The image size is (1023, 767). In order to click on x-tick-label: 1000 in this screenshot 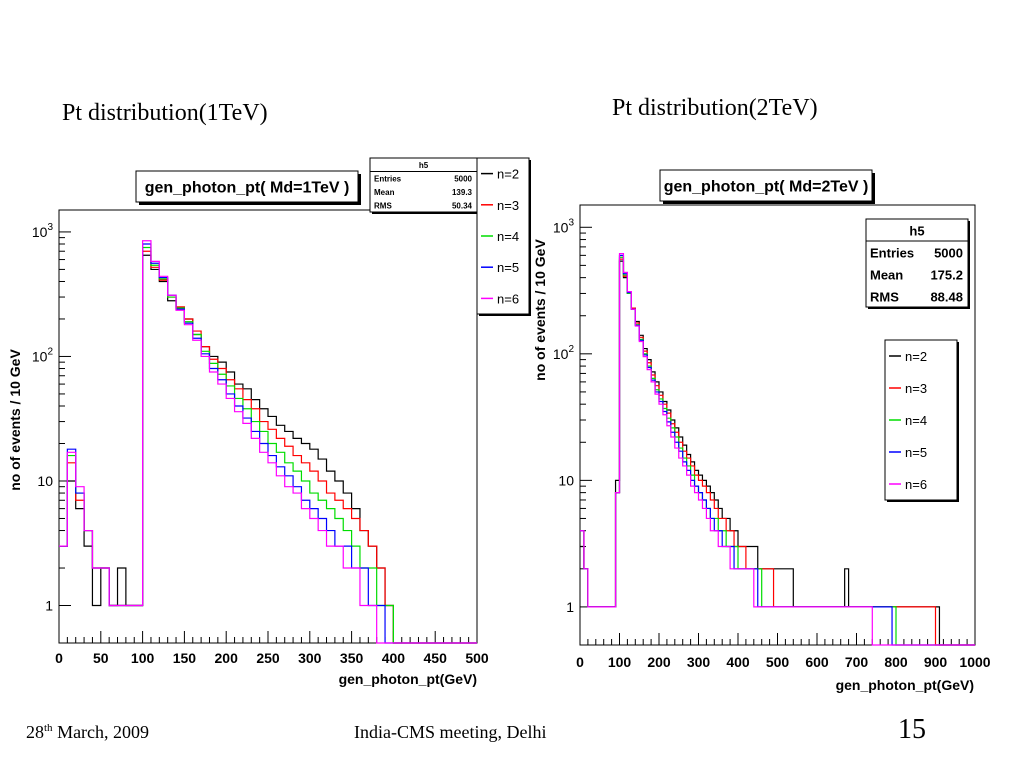, I will do `click(974, 662)`.